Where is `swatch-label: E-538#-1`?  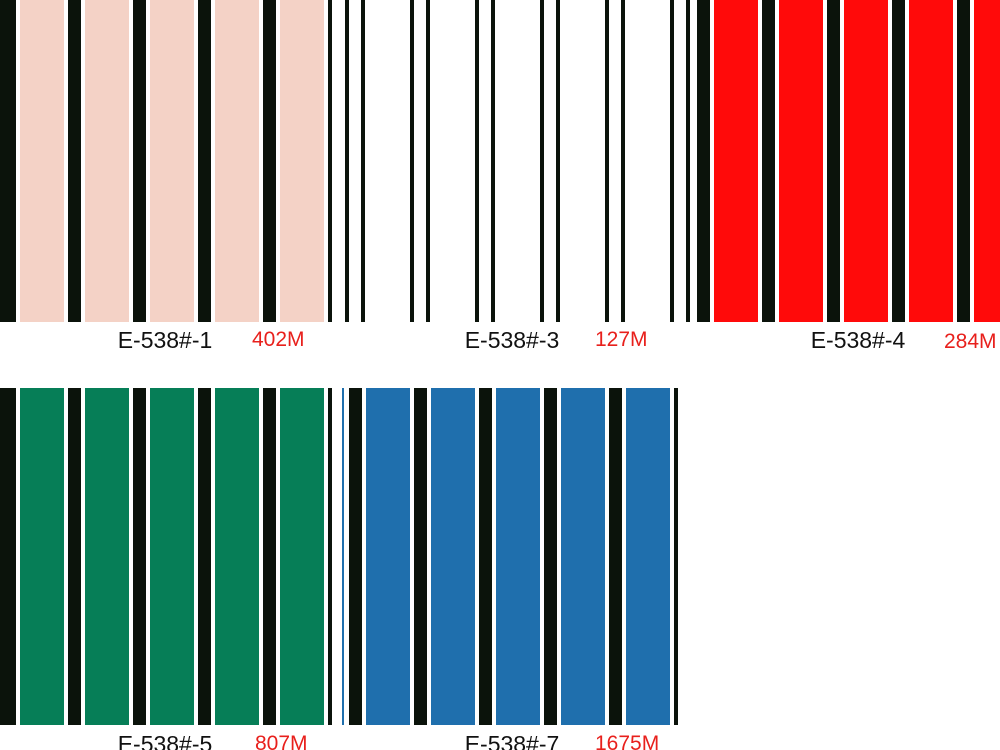 swatch-label: E-538#-1 is located at coordinates (165, 340).